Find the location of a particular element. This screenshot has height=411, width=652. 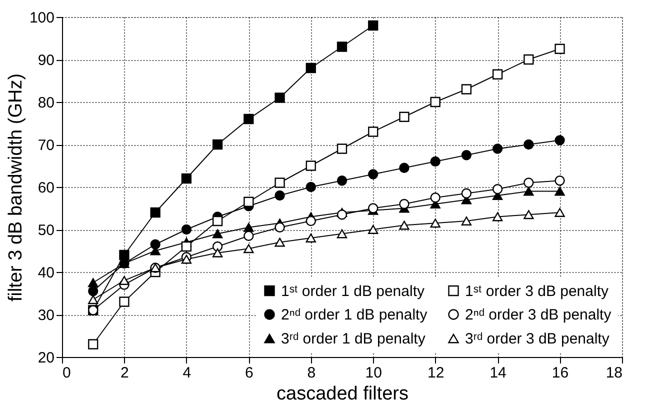

legend-label: 2ⁿᵈ order 1 dB penalty is located at coordinates (354, 315).